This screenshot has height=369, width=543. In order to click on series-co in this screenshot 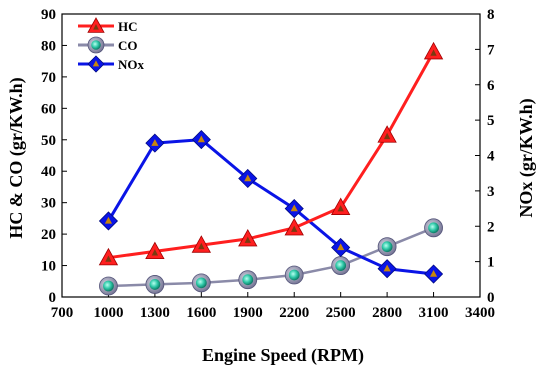, I will do `click(271, 257)`.